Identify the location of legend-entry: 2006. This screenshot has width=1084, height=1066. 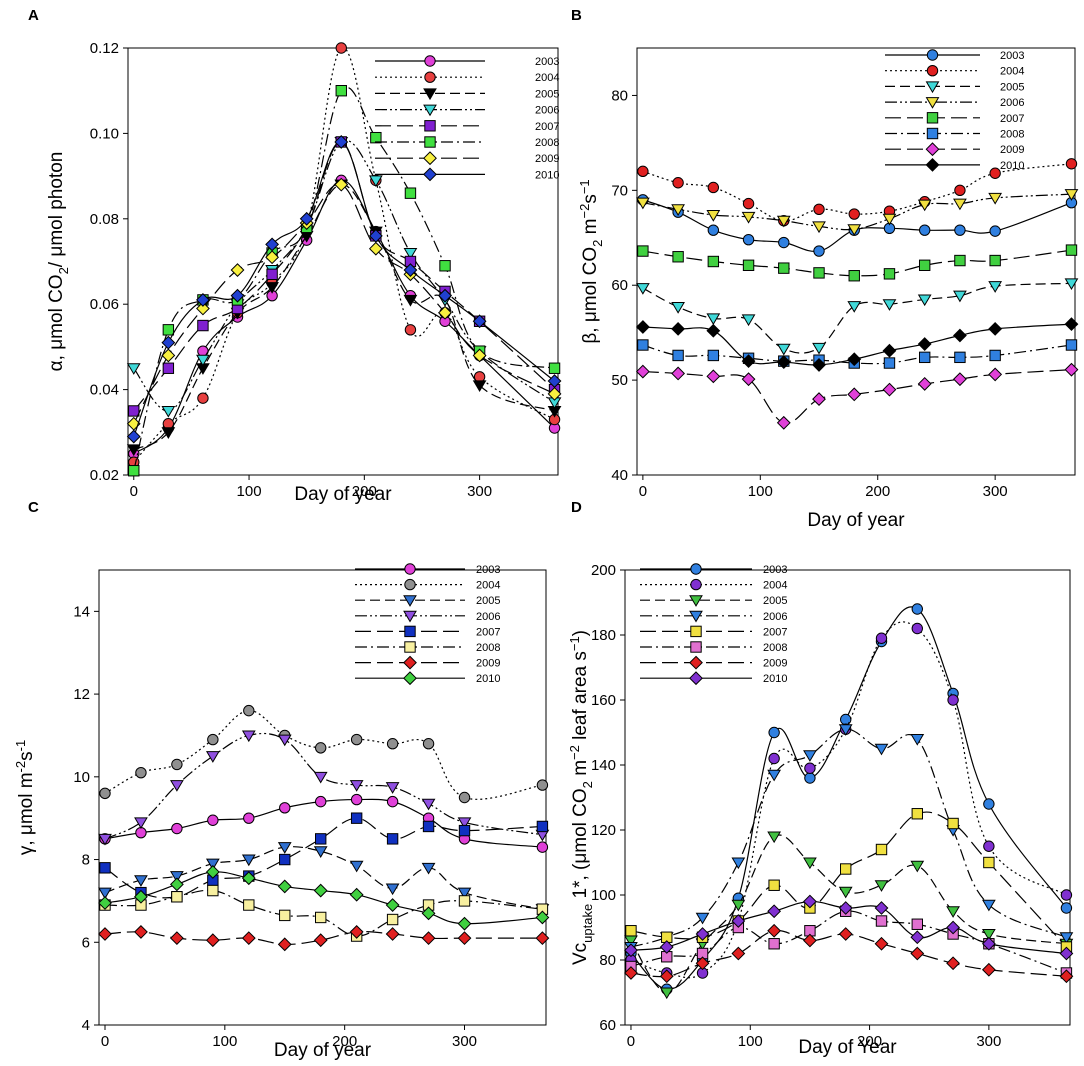
(467, 110).